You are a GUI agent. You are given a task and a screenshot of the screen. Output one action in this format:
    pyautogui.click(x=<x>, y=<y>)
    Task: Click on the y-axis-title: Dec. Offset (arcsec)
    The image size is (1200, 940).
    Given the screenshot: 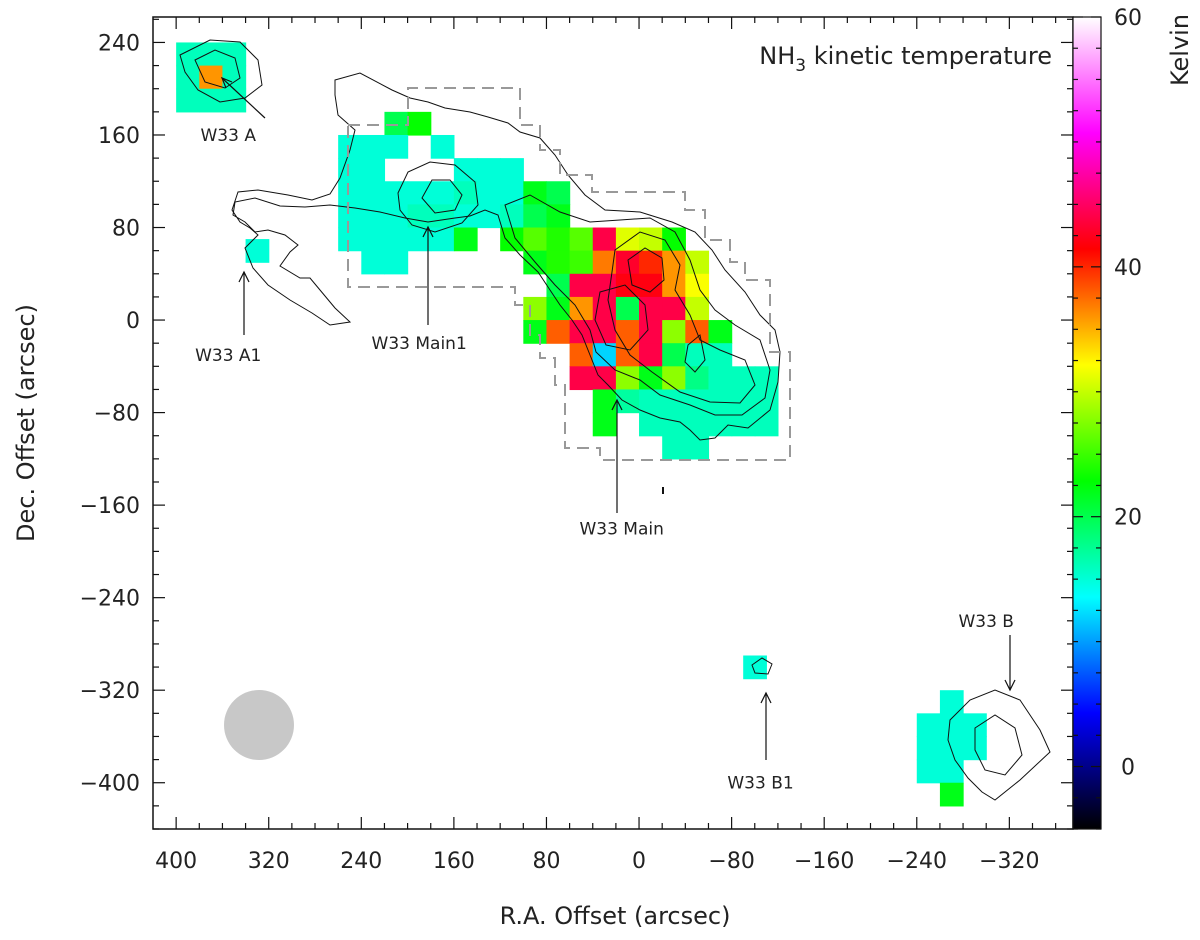 What is the action you would take?
    pyautogui.click(x=26, y=423)
    